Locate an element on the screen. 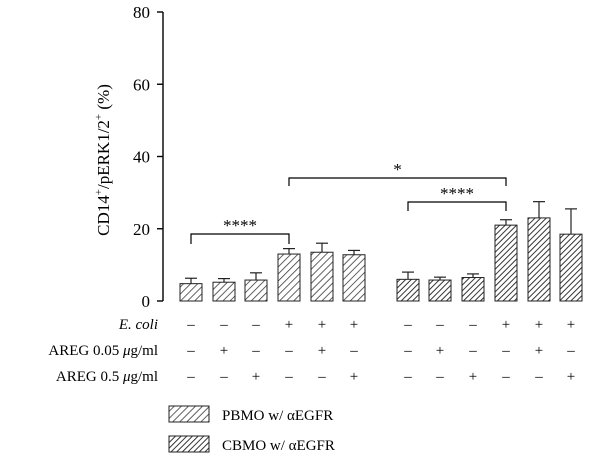 Image resolution: width=600 pixels, height=463 pixels. row-label-ecoli: E. coli is located at coordinates (138, 325).